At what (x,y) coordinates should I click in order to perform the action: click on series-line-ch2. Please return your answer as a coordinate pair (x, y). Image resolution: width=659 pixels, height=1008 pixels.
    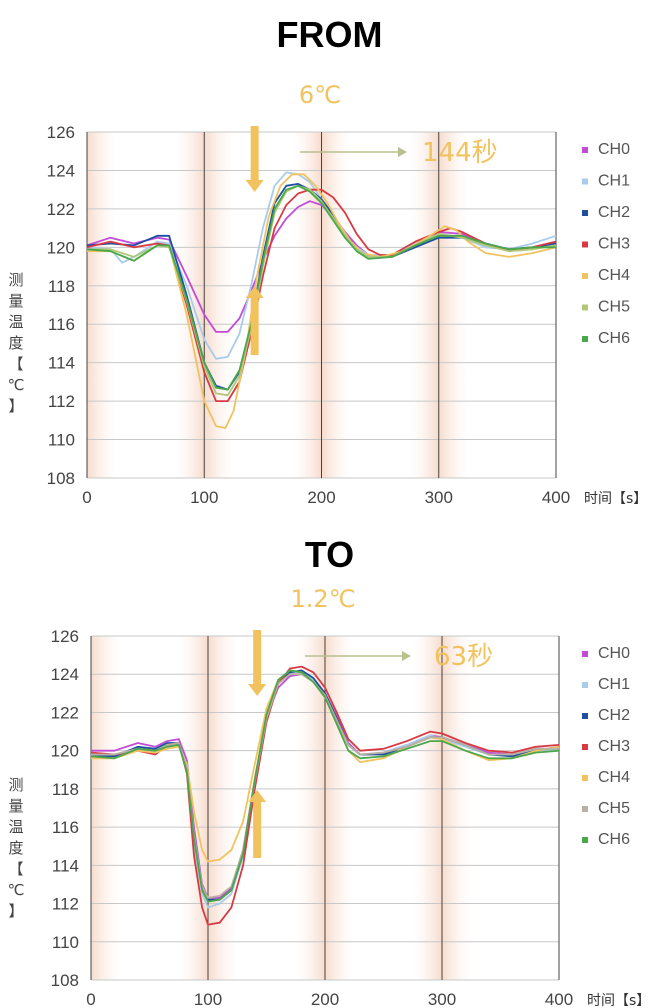
    Looking at the image, I should click on (321, 287).